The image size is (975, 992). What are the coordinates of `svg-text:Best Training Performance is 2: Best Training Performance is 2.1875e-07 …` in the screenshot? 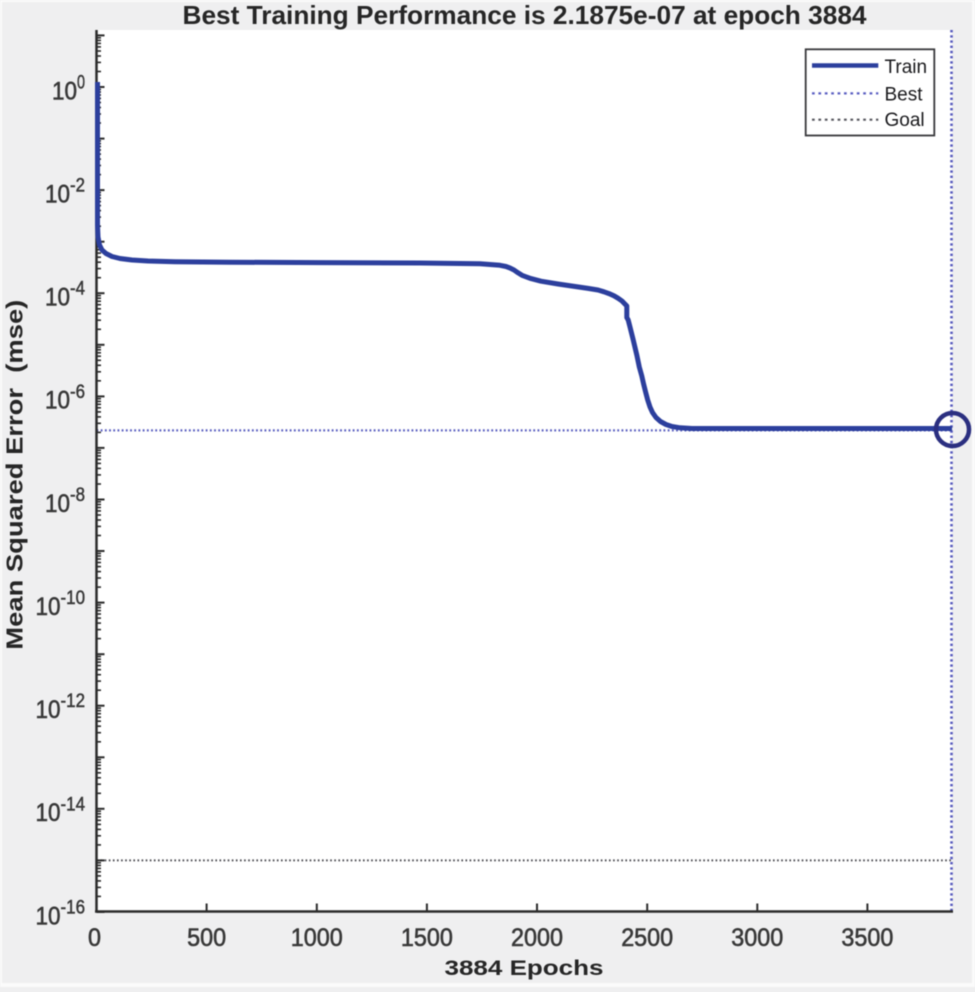 It's located at (525, 15).